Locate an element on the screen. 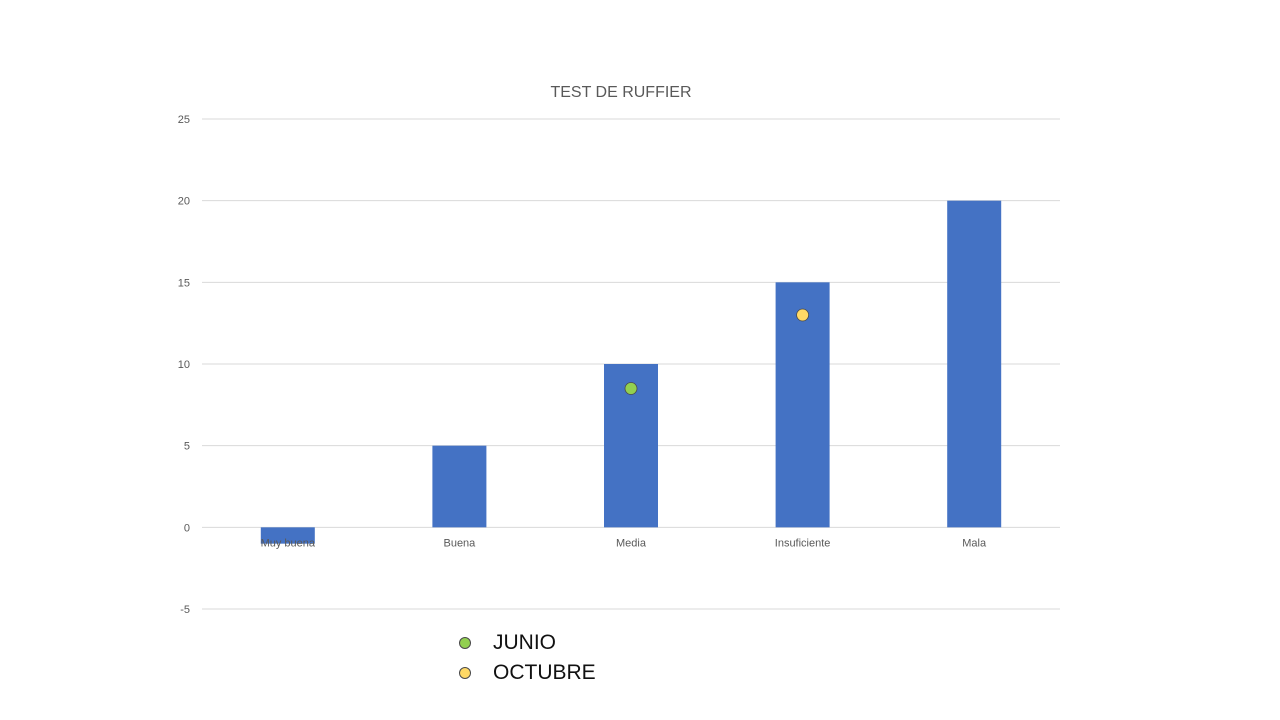 The image size is (1280, 720). y-axis-ticks: -5 0 5 10 15 20 25 is located at coordinates (184, 365).